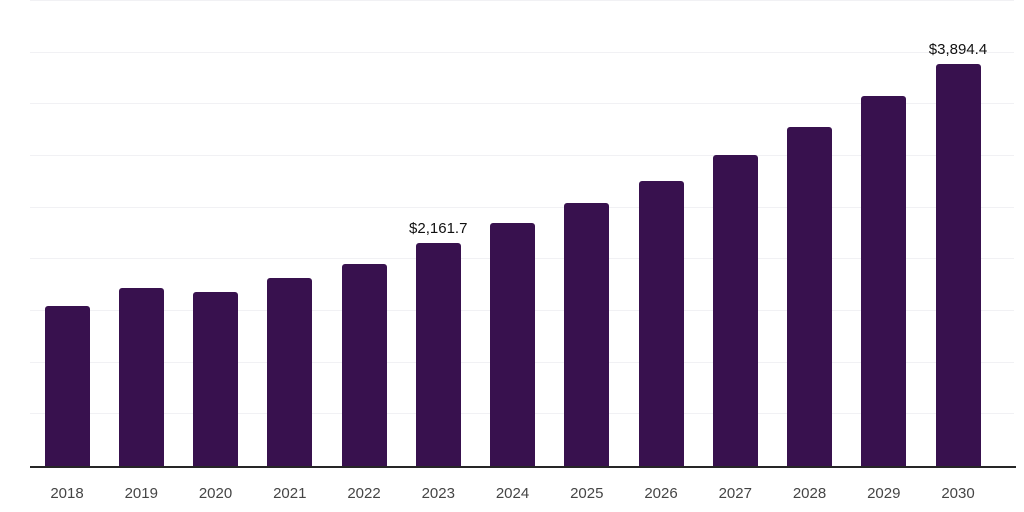 This screenshot has height=512, width=1024. What do you see at coordinates (141, 493) in the screenshot?
I see `x-tick-label-2019: 2019` at bounding box center [141, 493].